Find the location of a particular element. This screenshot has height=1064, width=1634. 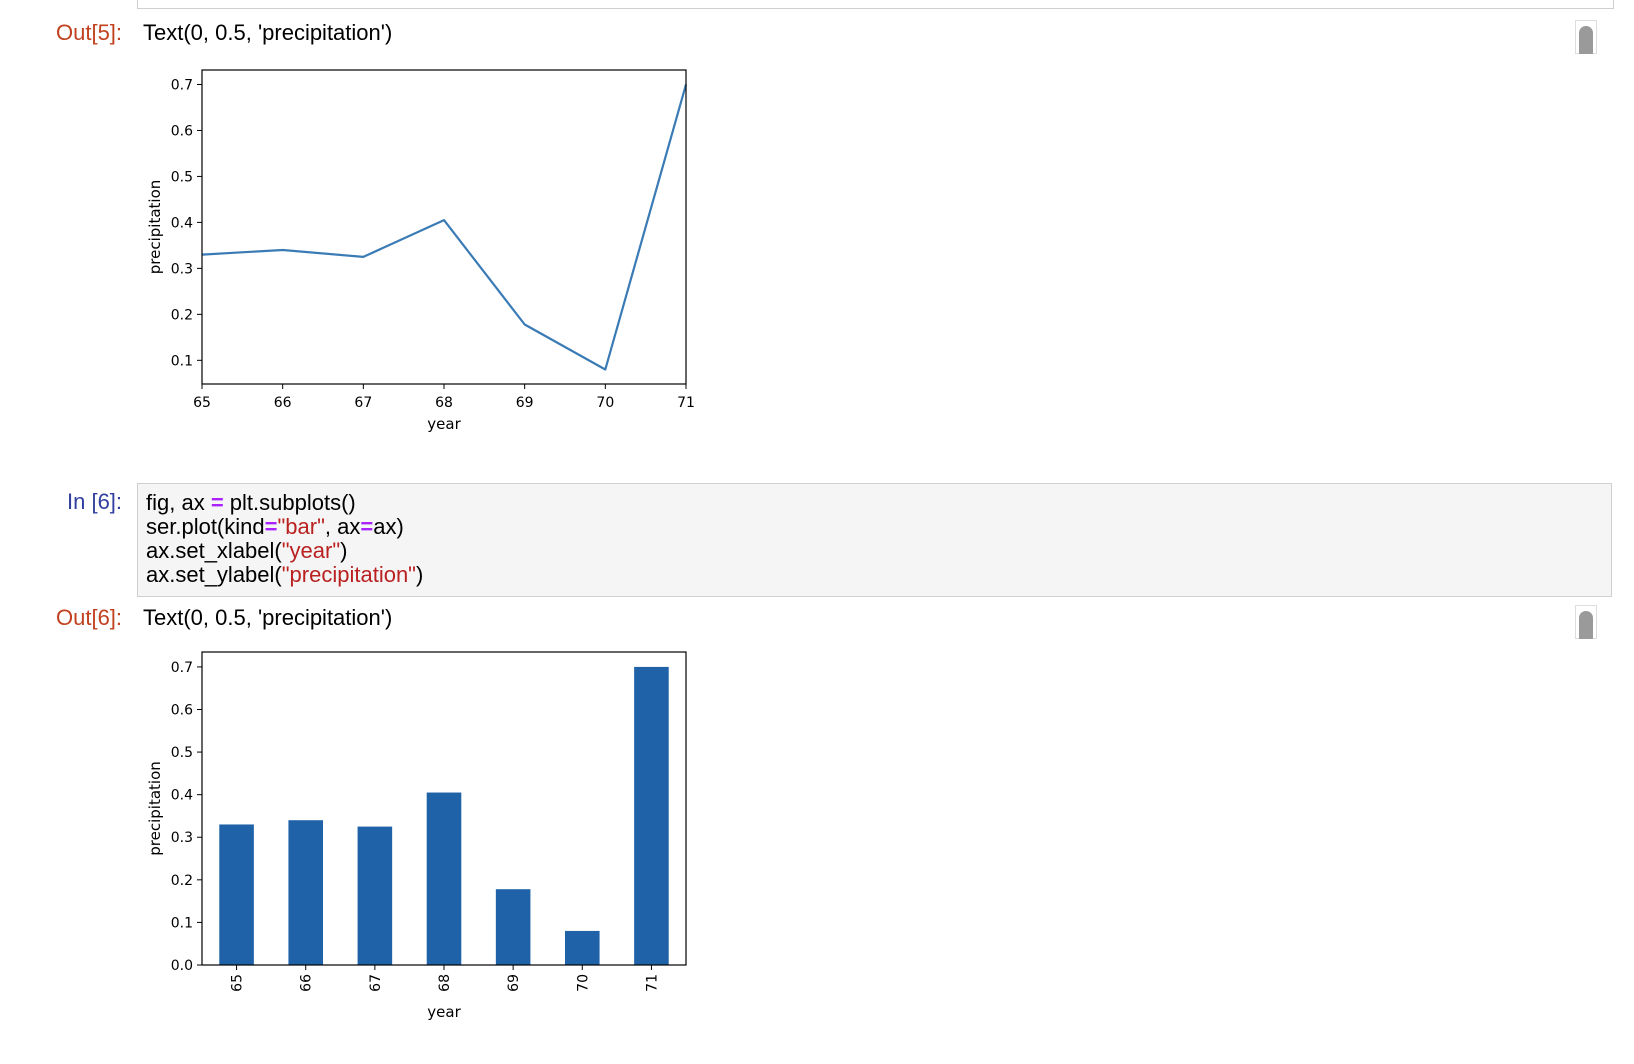

code-token: plt.subplots() is located at coordinates (289, 502).